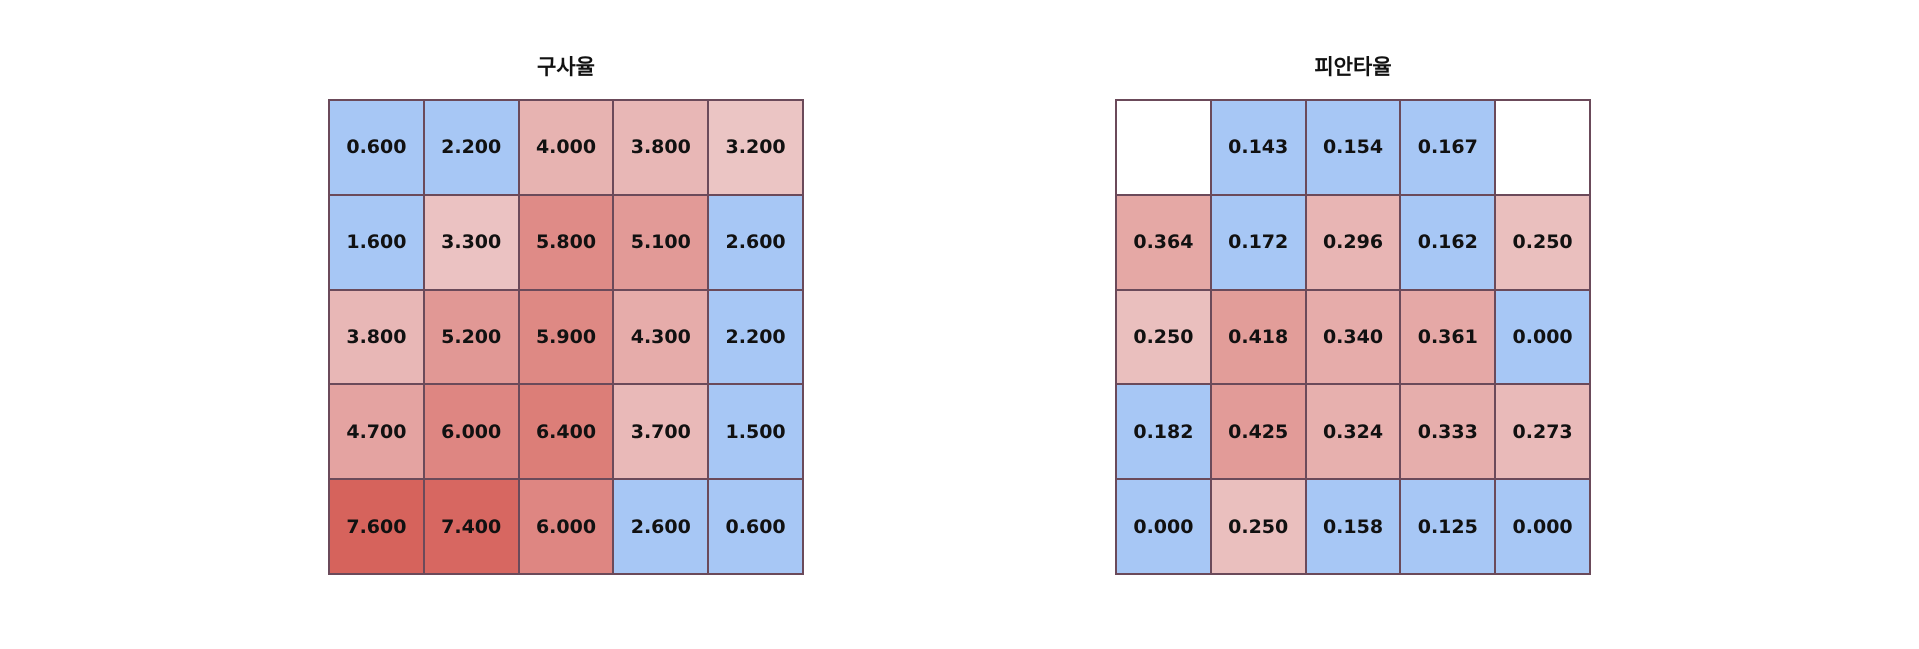 The image size is (1919, 649). I want to click on heatmap-cell: 0.418, so click(1258, 337).